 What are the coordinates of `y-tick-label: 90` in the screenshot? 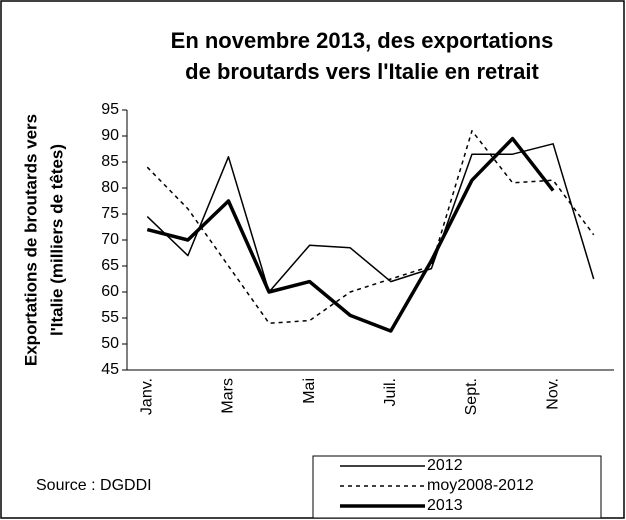 It's located at (110, 135).